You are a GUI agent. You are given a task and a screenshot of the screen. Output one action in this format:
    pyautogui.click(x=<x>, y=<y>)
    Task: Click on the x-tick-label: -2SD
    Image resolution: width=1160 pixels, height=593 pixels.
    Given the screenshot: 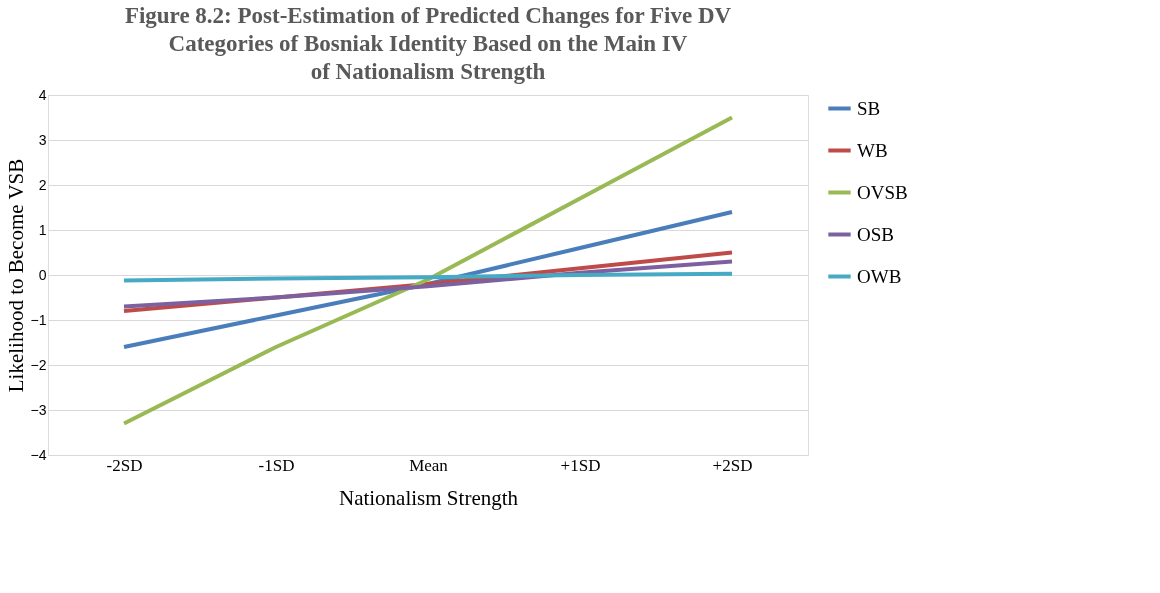 What is the action you would take?
    pyautogui.click(x=124, y=465)
    